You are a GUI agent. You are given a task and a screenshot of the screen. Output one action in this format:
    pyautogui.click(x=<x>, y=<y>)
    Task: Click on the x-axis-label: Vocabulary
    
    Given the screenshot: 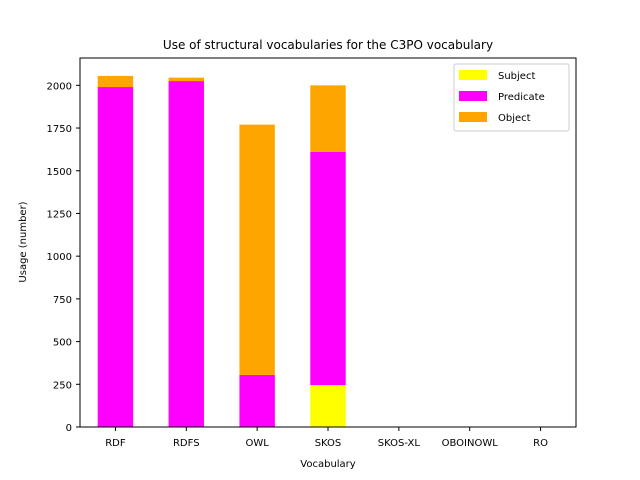 What is the action you would take?
    pyautogui.click(x=328, y=464)
    